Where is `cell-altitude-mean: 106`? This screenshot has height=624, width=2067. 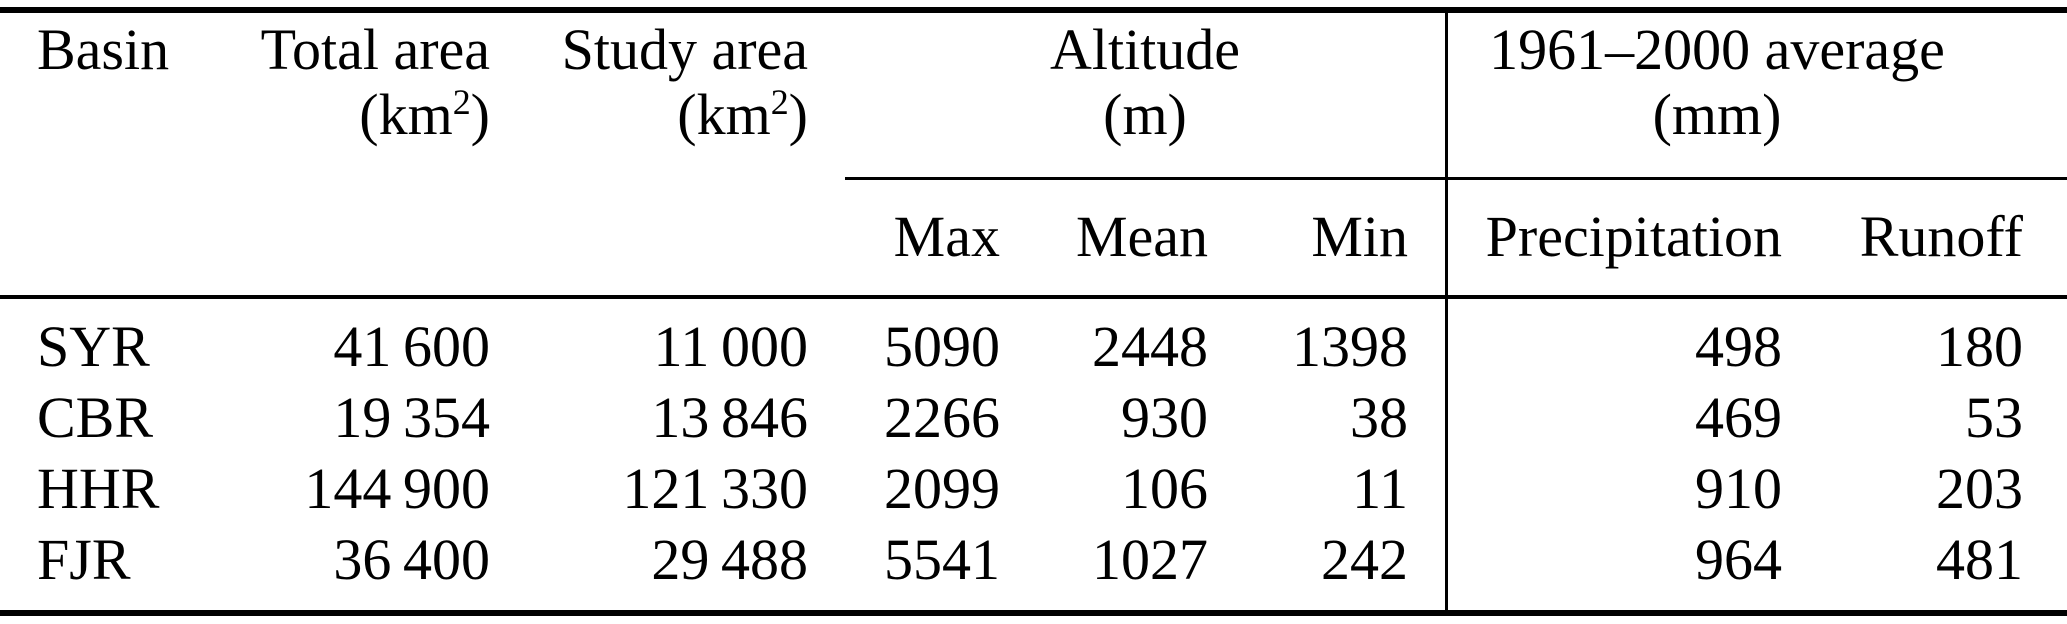
cell-altitude-mean: 106 is located at coordinates (1164, 488).